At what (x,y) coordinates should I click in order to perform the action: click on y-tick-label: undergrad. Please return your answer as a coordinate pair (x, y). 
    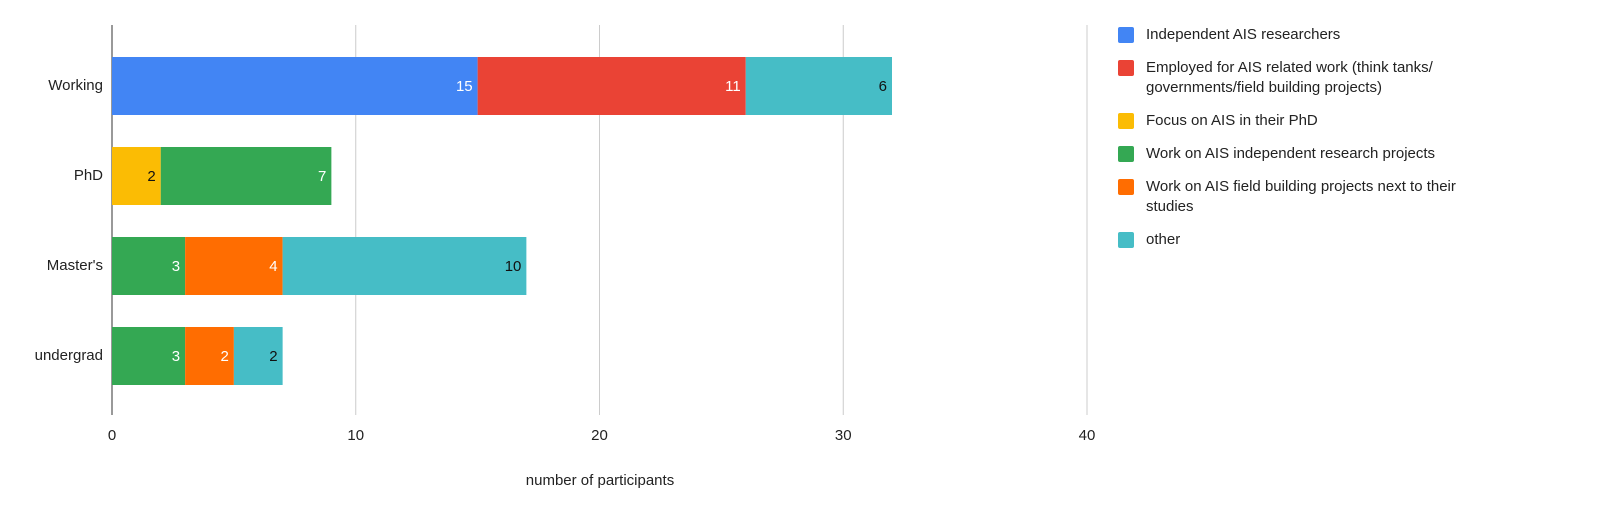
    Looking at the image, I should click on (69, 355).